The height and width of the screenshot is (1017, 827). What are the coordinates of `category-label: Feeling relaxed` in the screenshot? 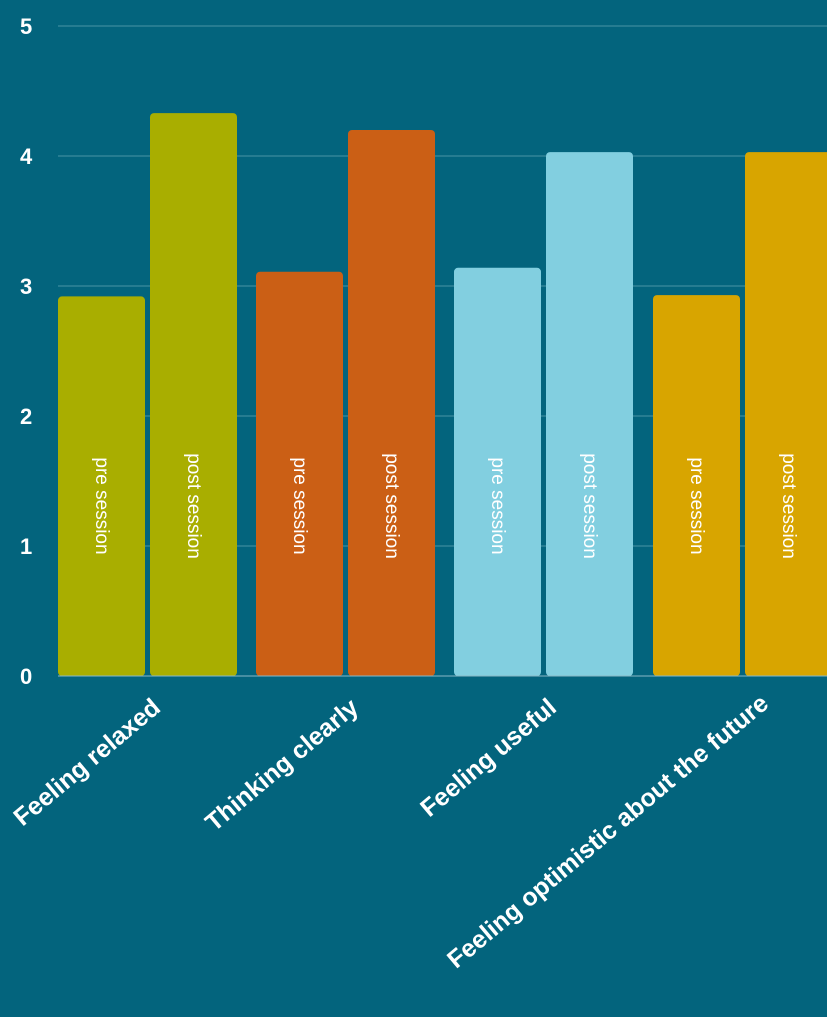 It's located at (86, 762).